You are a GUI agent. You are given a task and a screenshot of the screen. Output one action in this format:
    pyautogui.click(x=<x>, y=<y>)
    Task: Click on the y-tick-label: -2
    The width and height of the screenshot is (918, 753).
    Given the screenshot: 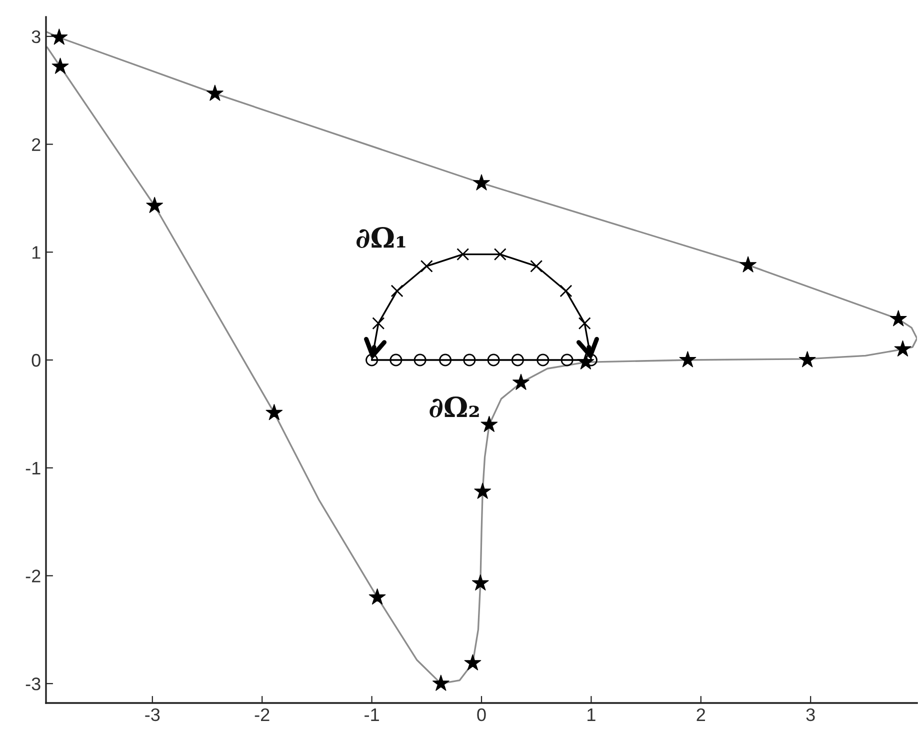 What is the action you would take?
    pyautogui.click(x=33, y=576)
    